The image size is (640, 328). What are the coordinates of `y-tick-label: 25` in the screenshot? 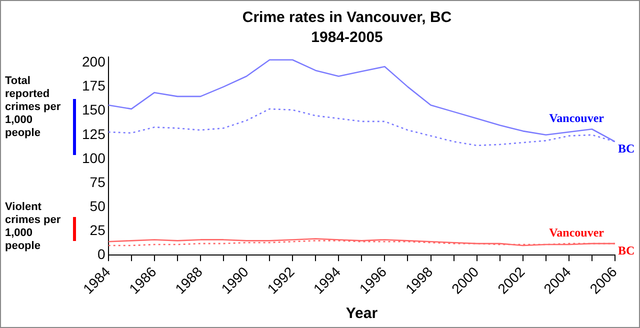 It's located at (98, 230).